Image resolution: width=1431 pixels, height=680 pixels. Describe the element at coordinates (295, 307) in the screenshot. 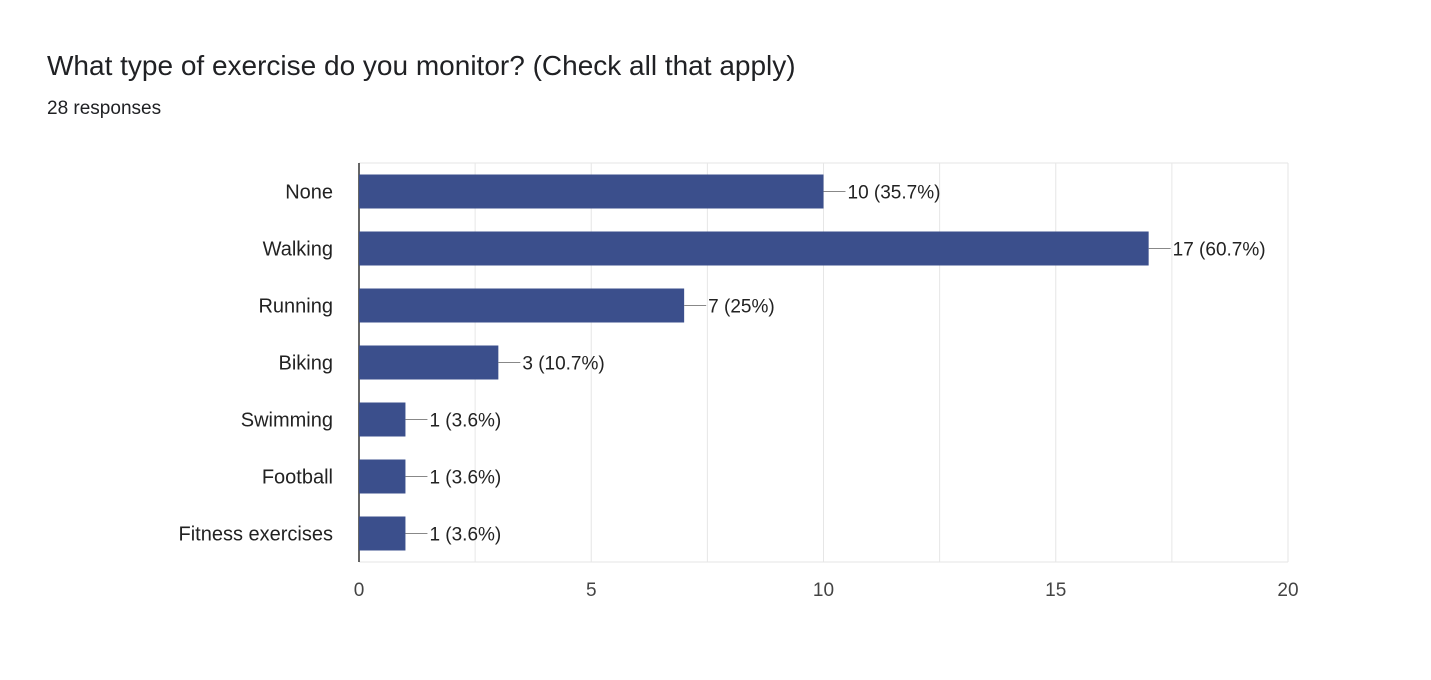

I see `category-label: Running` at that location.